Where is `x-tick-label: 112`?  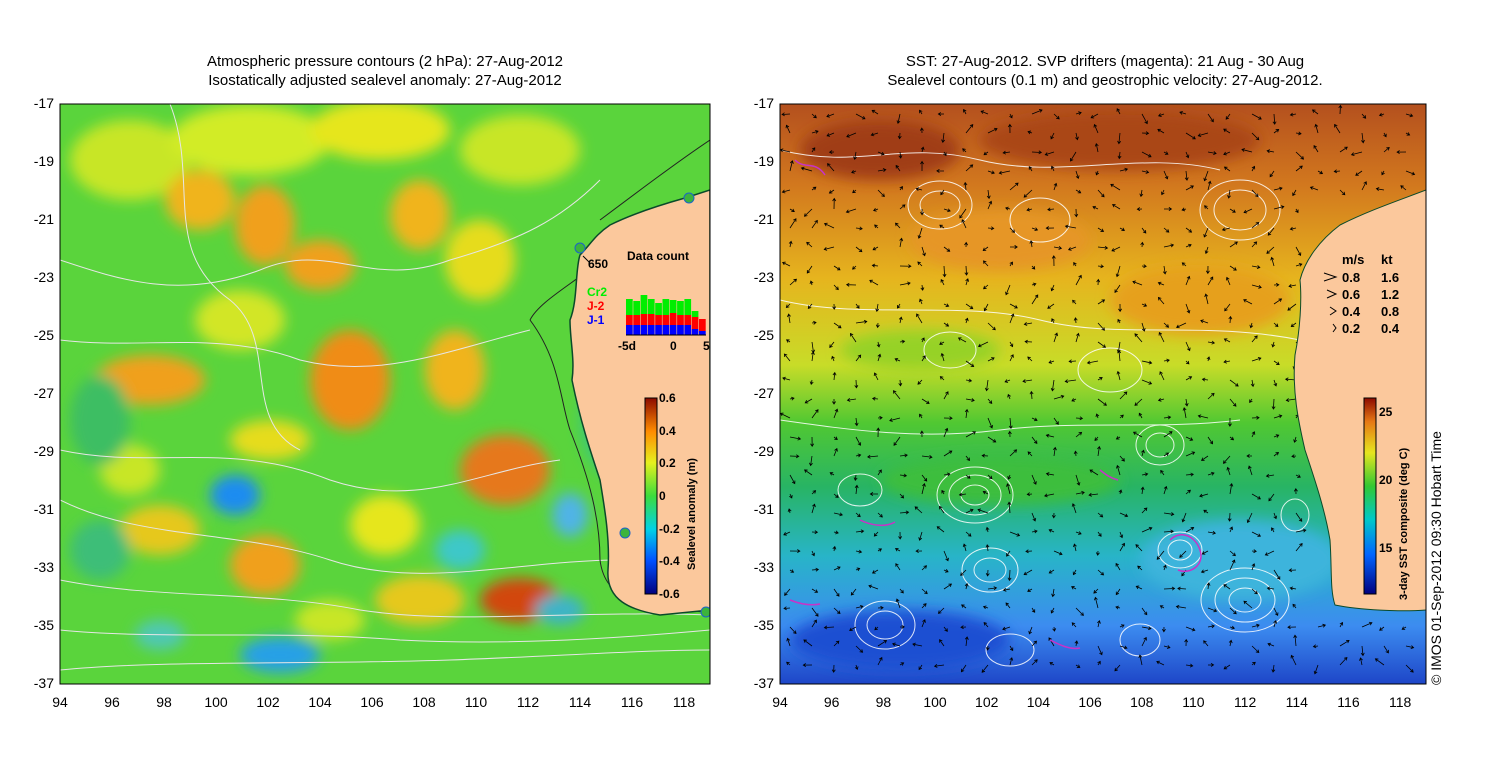 x-tick-label: 112 is located at coordinates (1245, 702).